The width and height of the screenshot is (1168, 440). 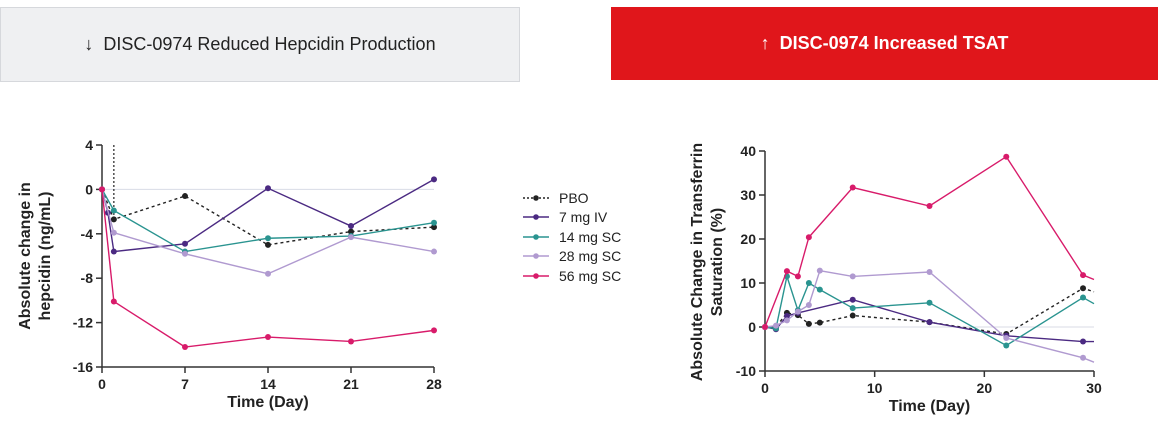 What do you see at coordinates (748, 195) in the screenshot?
I see `y-tick-label: 30` at bounding box center [748, 195].